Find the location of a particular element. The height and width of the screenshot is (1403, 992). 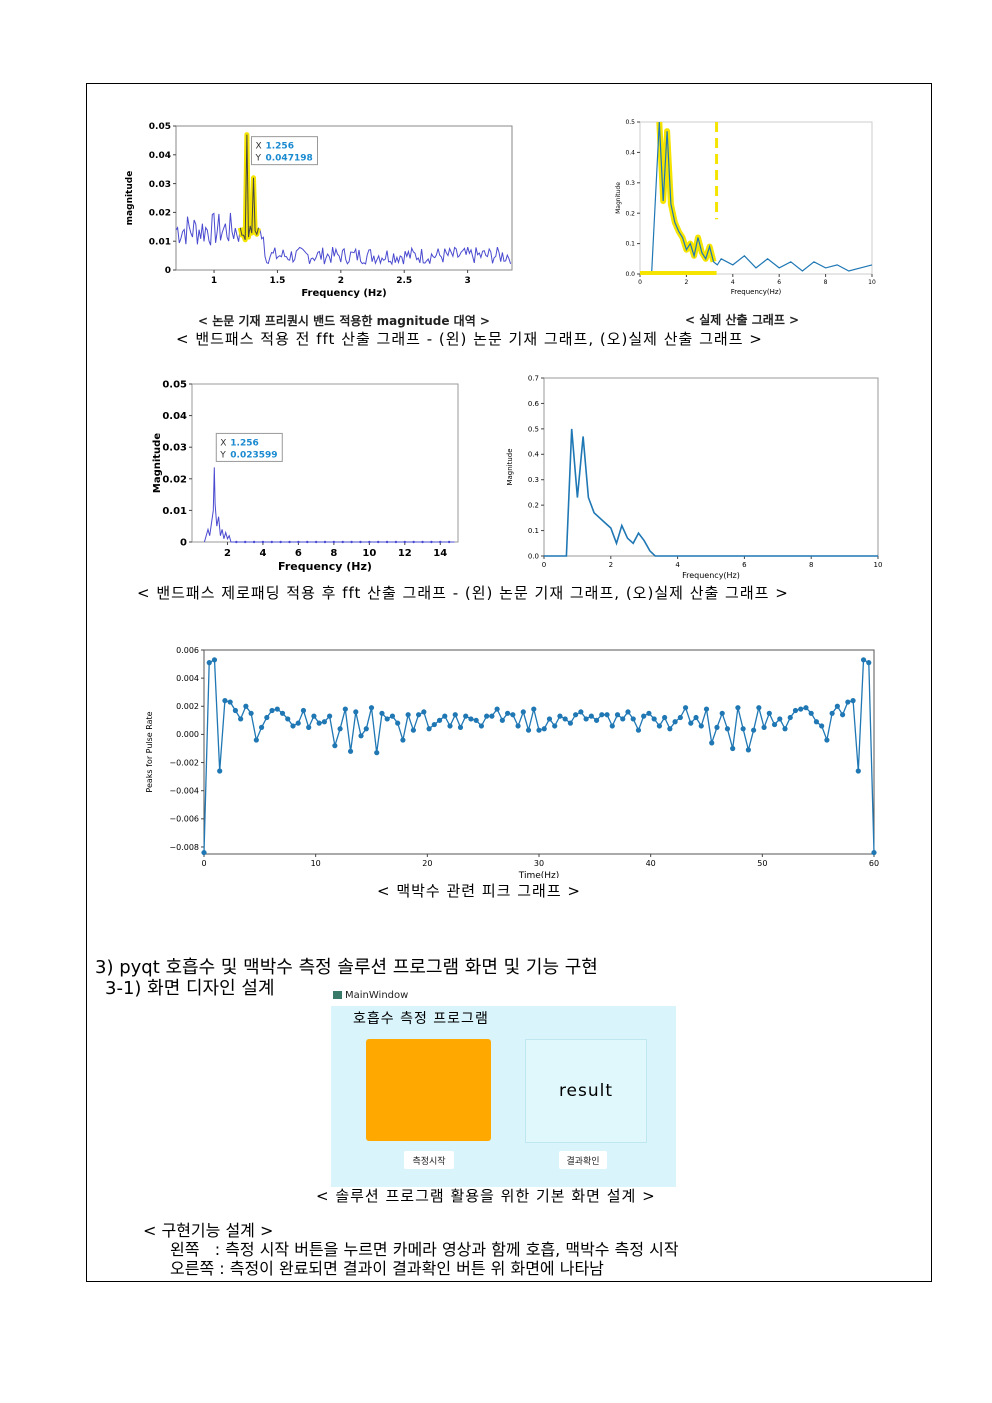

y-tick-label: 0.05 is located at coordinates (174, 385).